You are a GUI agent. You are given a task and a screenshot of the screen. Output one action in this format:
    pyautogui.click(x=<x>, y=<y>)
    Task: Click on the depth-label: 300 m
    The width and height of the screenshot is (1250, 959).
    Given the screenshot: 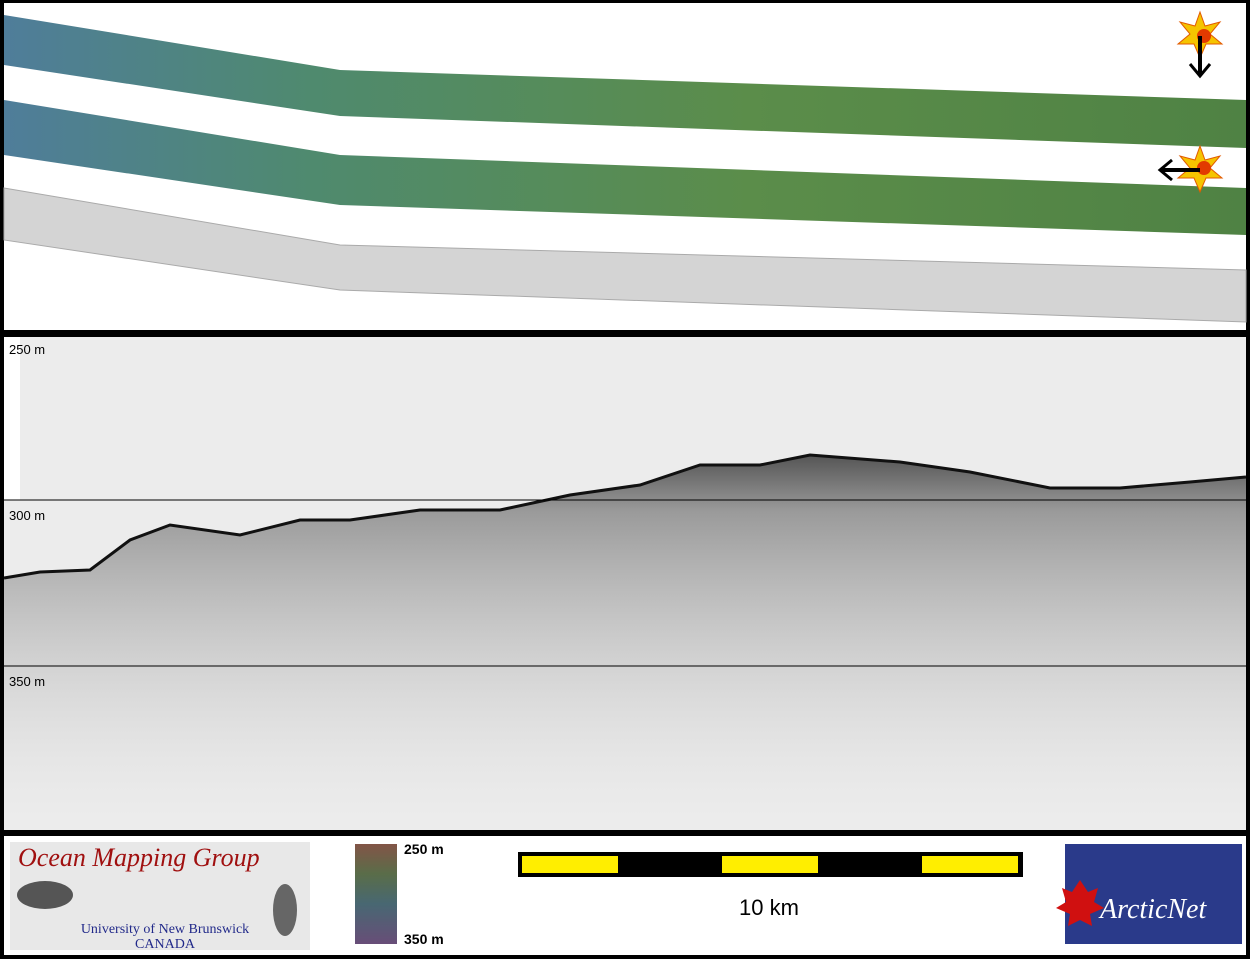 What is the action you would take?
    pyautogui.click(x=27, y=515)
    